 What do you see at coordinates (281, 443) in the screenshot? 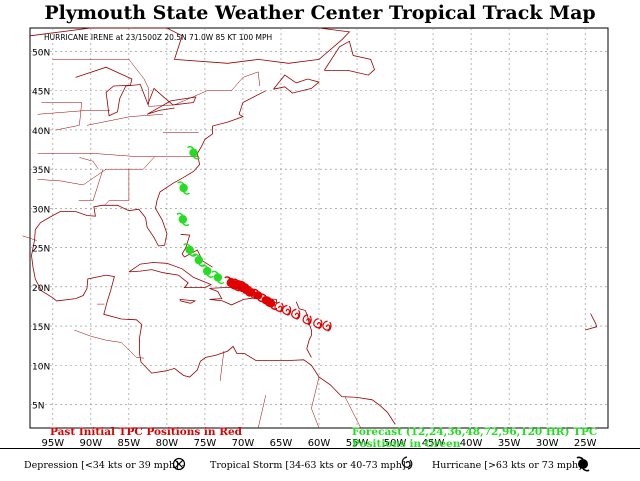
I see `lon-tick-label: 65W` at bounding box center [281, 443].